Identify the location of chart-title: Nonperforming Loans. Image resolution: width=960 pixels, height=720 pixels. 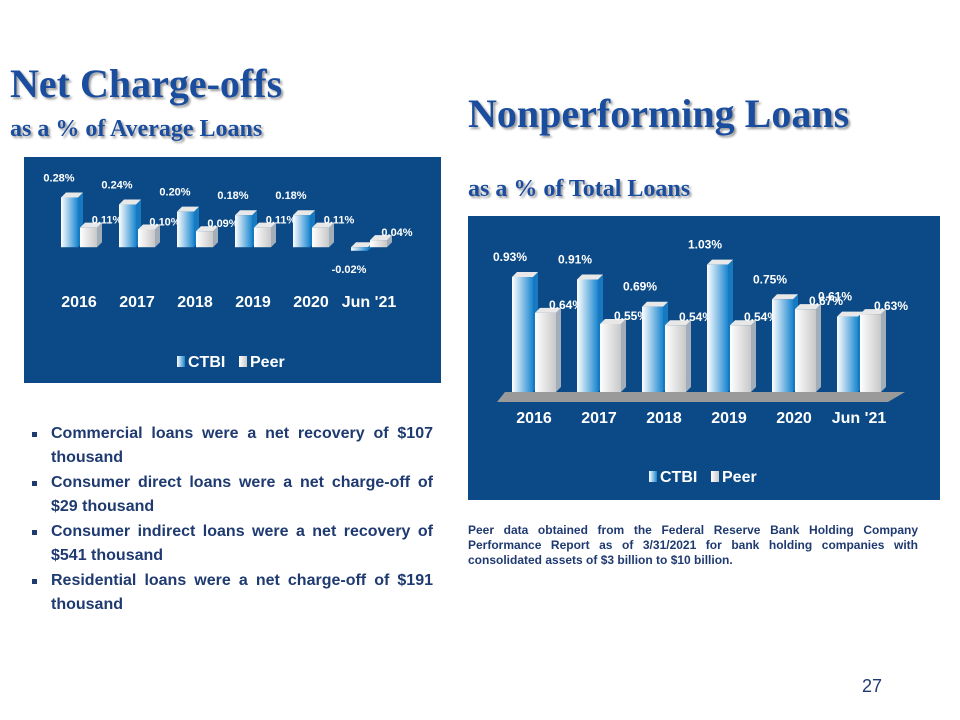
(659, 113).